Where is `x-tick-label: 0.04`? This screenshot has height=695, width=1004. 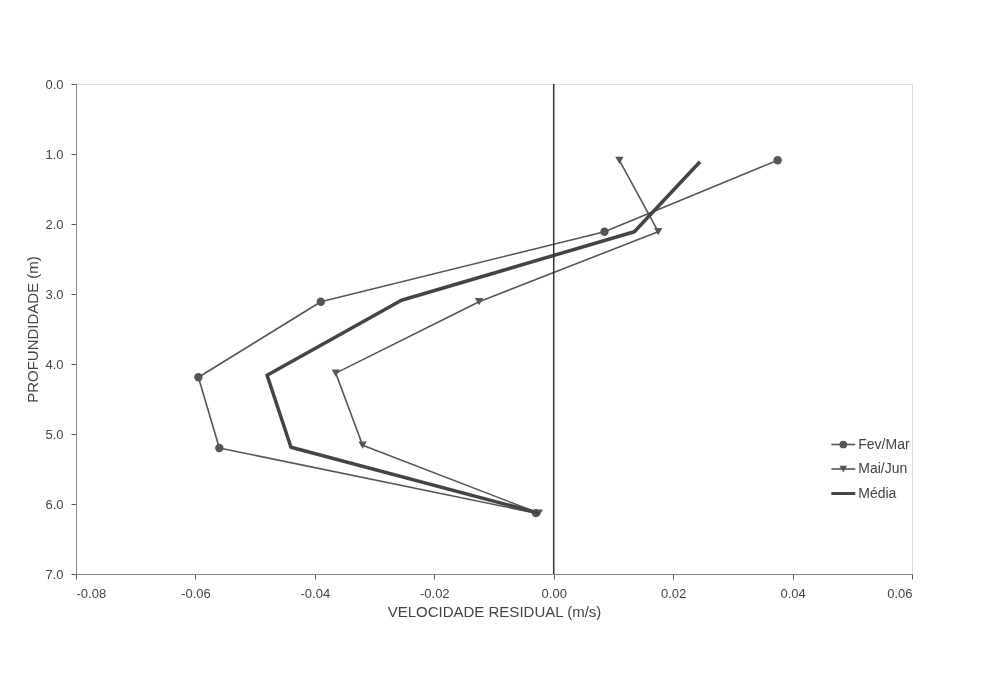 x-tick-label: 0.04 is located at coordinates (793, 593).